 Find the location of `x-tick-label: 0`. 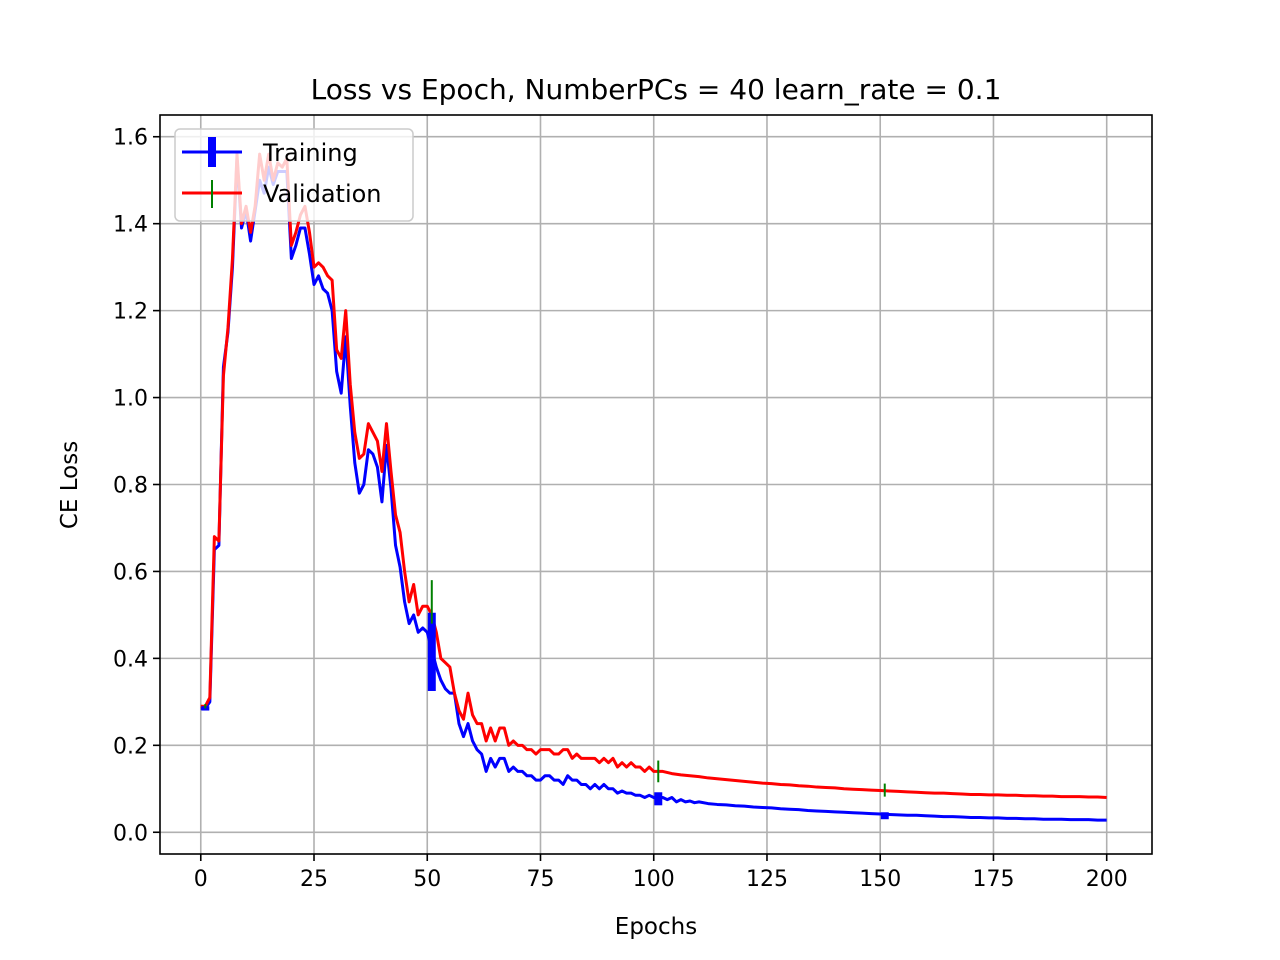

x-tick-label: 0 is located at coordinates (201, 879).